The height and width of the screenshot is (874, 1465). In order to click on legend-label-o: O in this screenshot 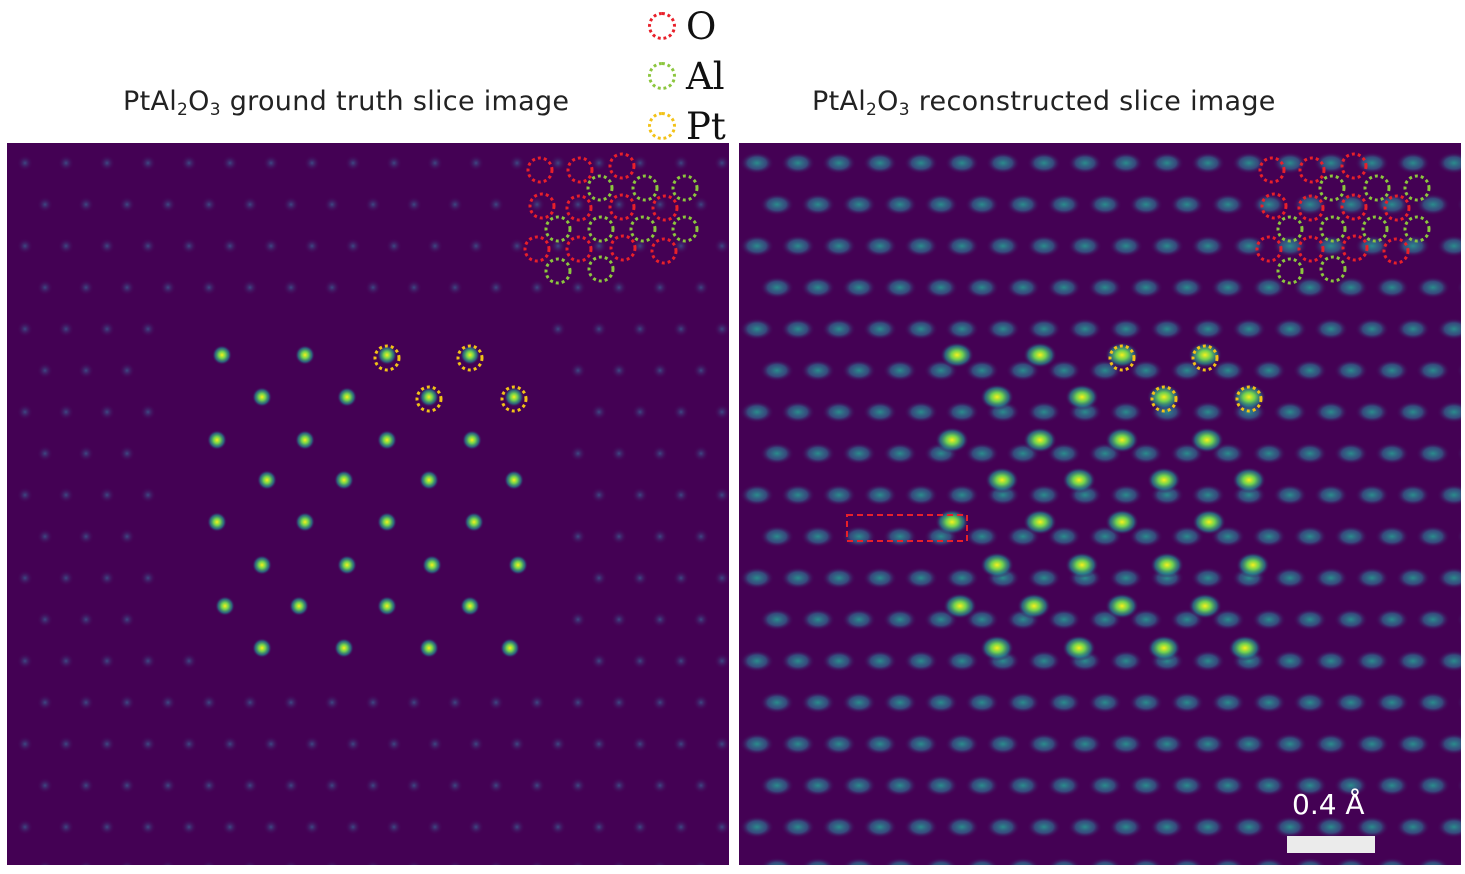, I will do `click(701, 26)`.